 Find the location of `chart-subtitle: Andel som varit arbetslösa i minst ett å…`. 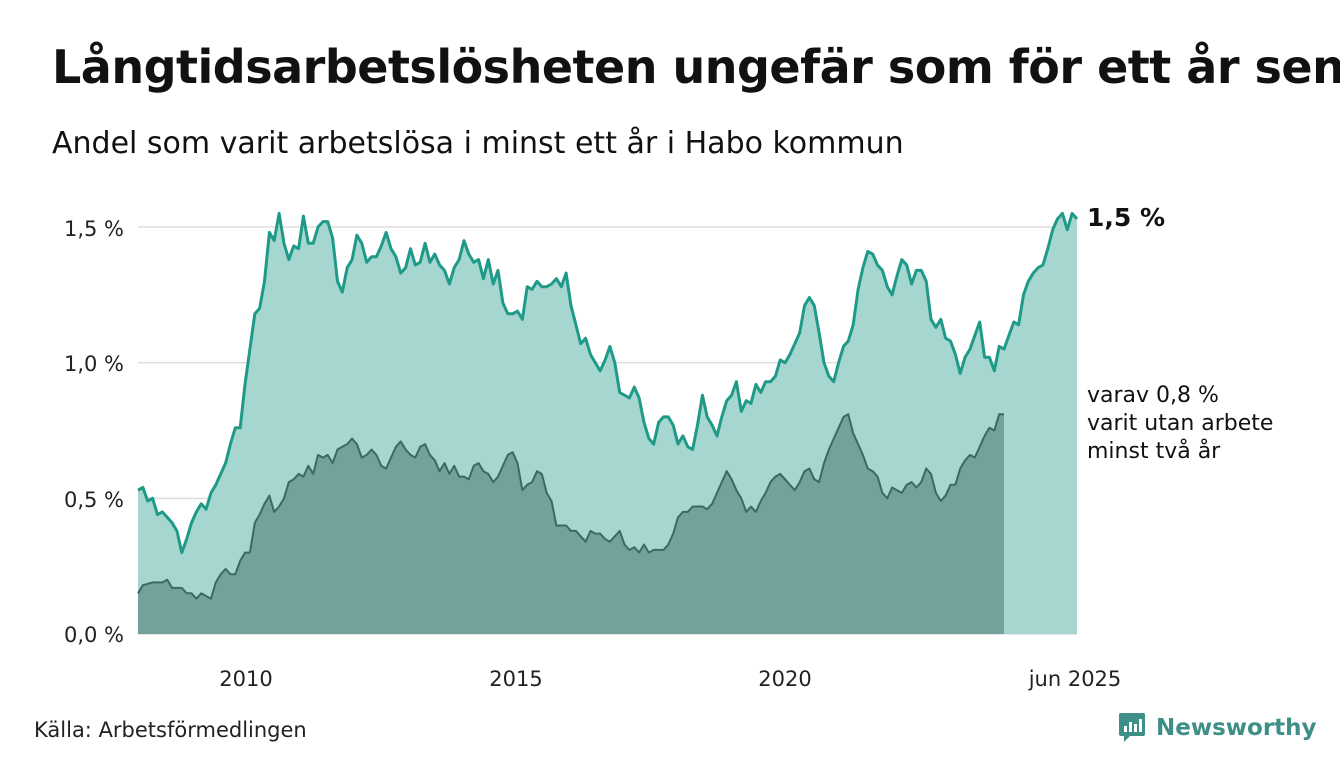

chart-subtitle: Andel som varit arbetslösa i minst ett å… is located at coordinates (478, 143).